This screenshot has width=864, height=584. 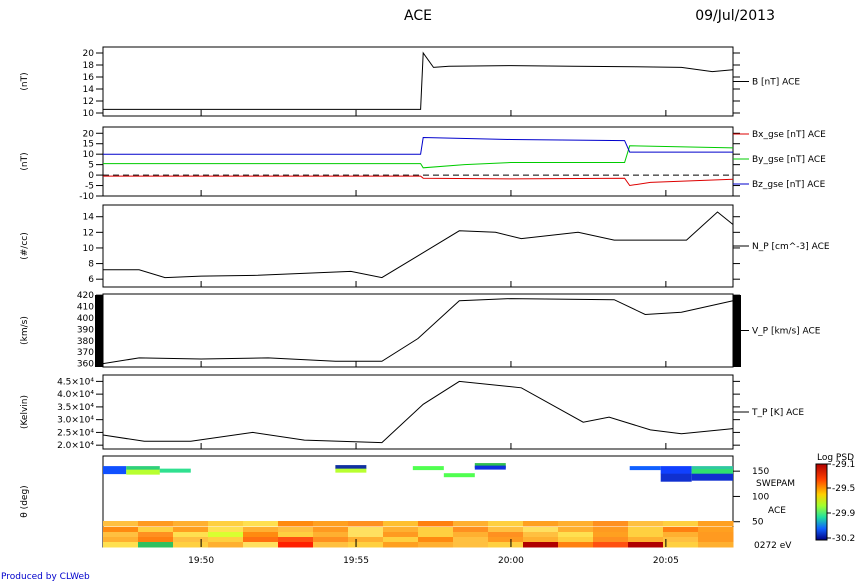 I want to click on colorbar-tick-label: -29.5, so click(x=843, y=489).